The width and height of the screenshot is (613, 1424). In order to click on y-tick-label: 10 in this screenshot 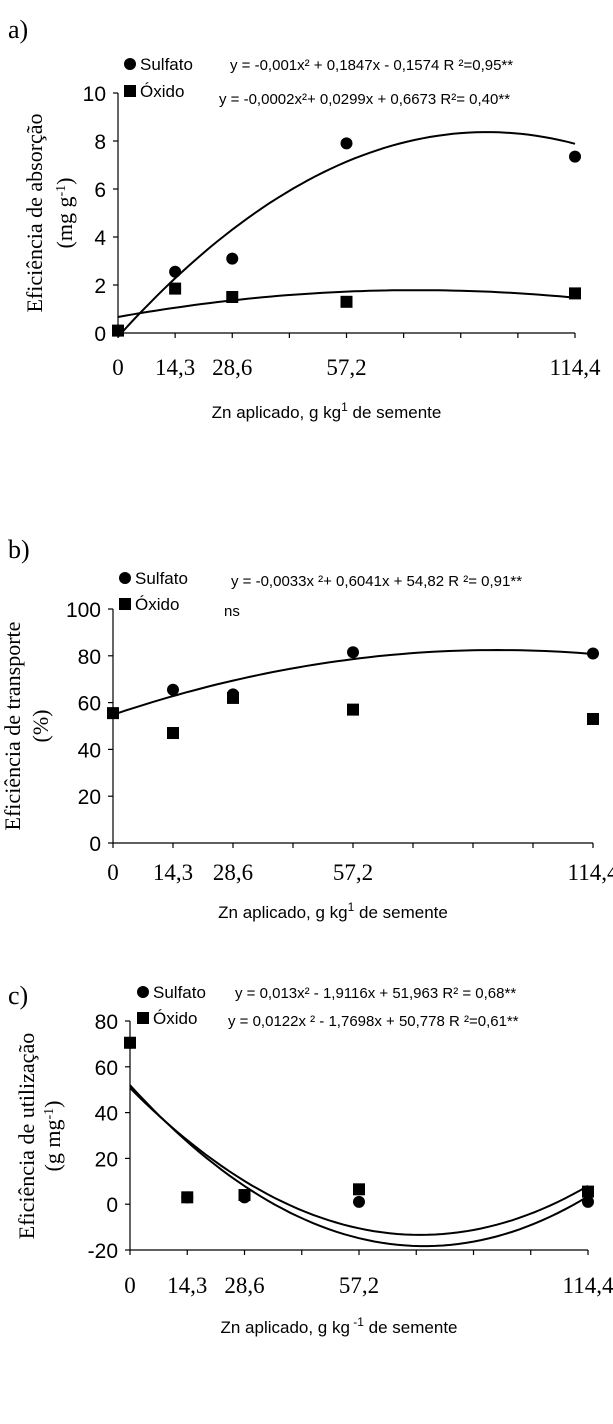, I will do `click(94, 94)`.